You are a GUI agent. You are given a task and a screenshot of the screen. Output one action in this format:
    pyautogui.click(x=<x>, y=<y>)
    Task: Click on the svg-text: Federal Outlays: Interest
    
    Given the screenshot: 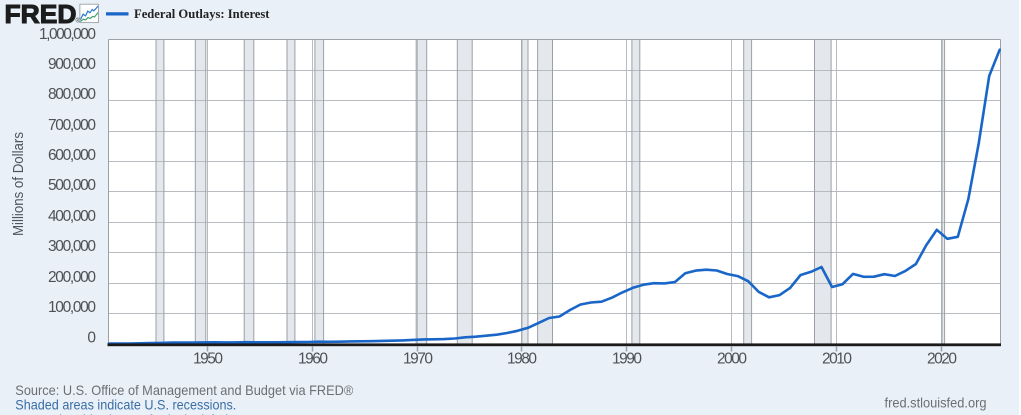 What is the action you would take?
    pyautogui.click(x=202, y=13)
    